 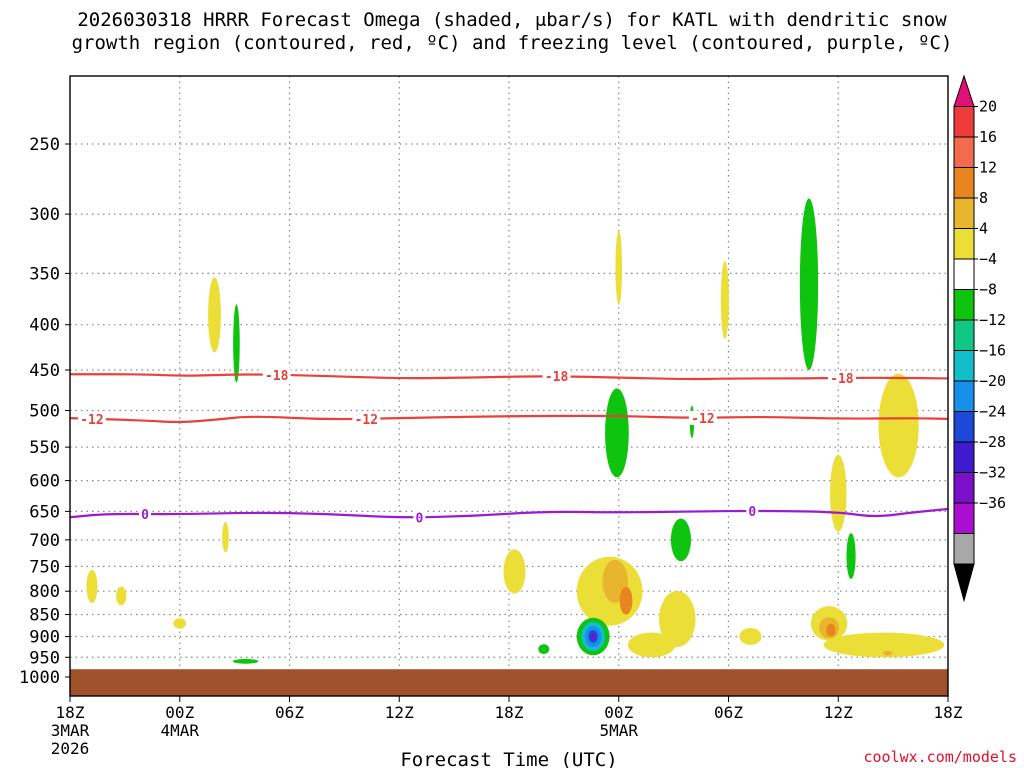 What do you see at coordinates (992, 412) in the screenshot?
I see `colorbar-label: −24` at bounding box center [992, 412].